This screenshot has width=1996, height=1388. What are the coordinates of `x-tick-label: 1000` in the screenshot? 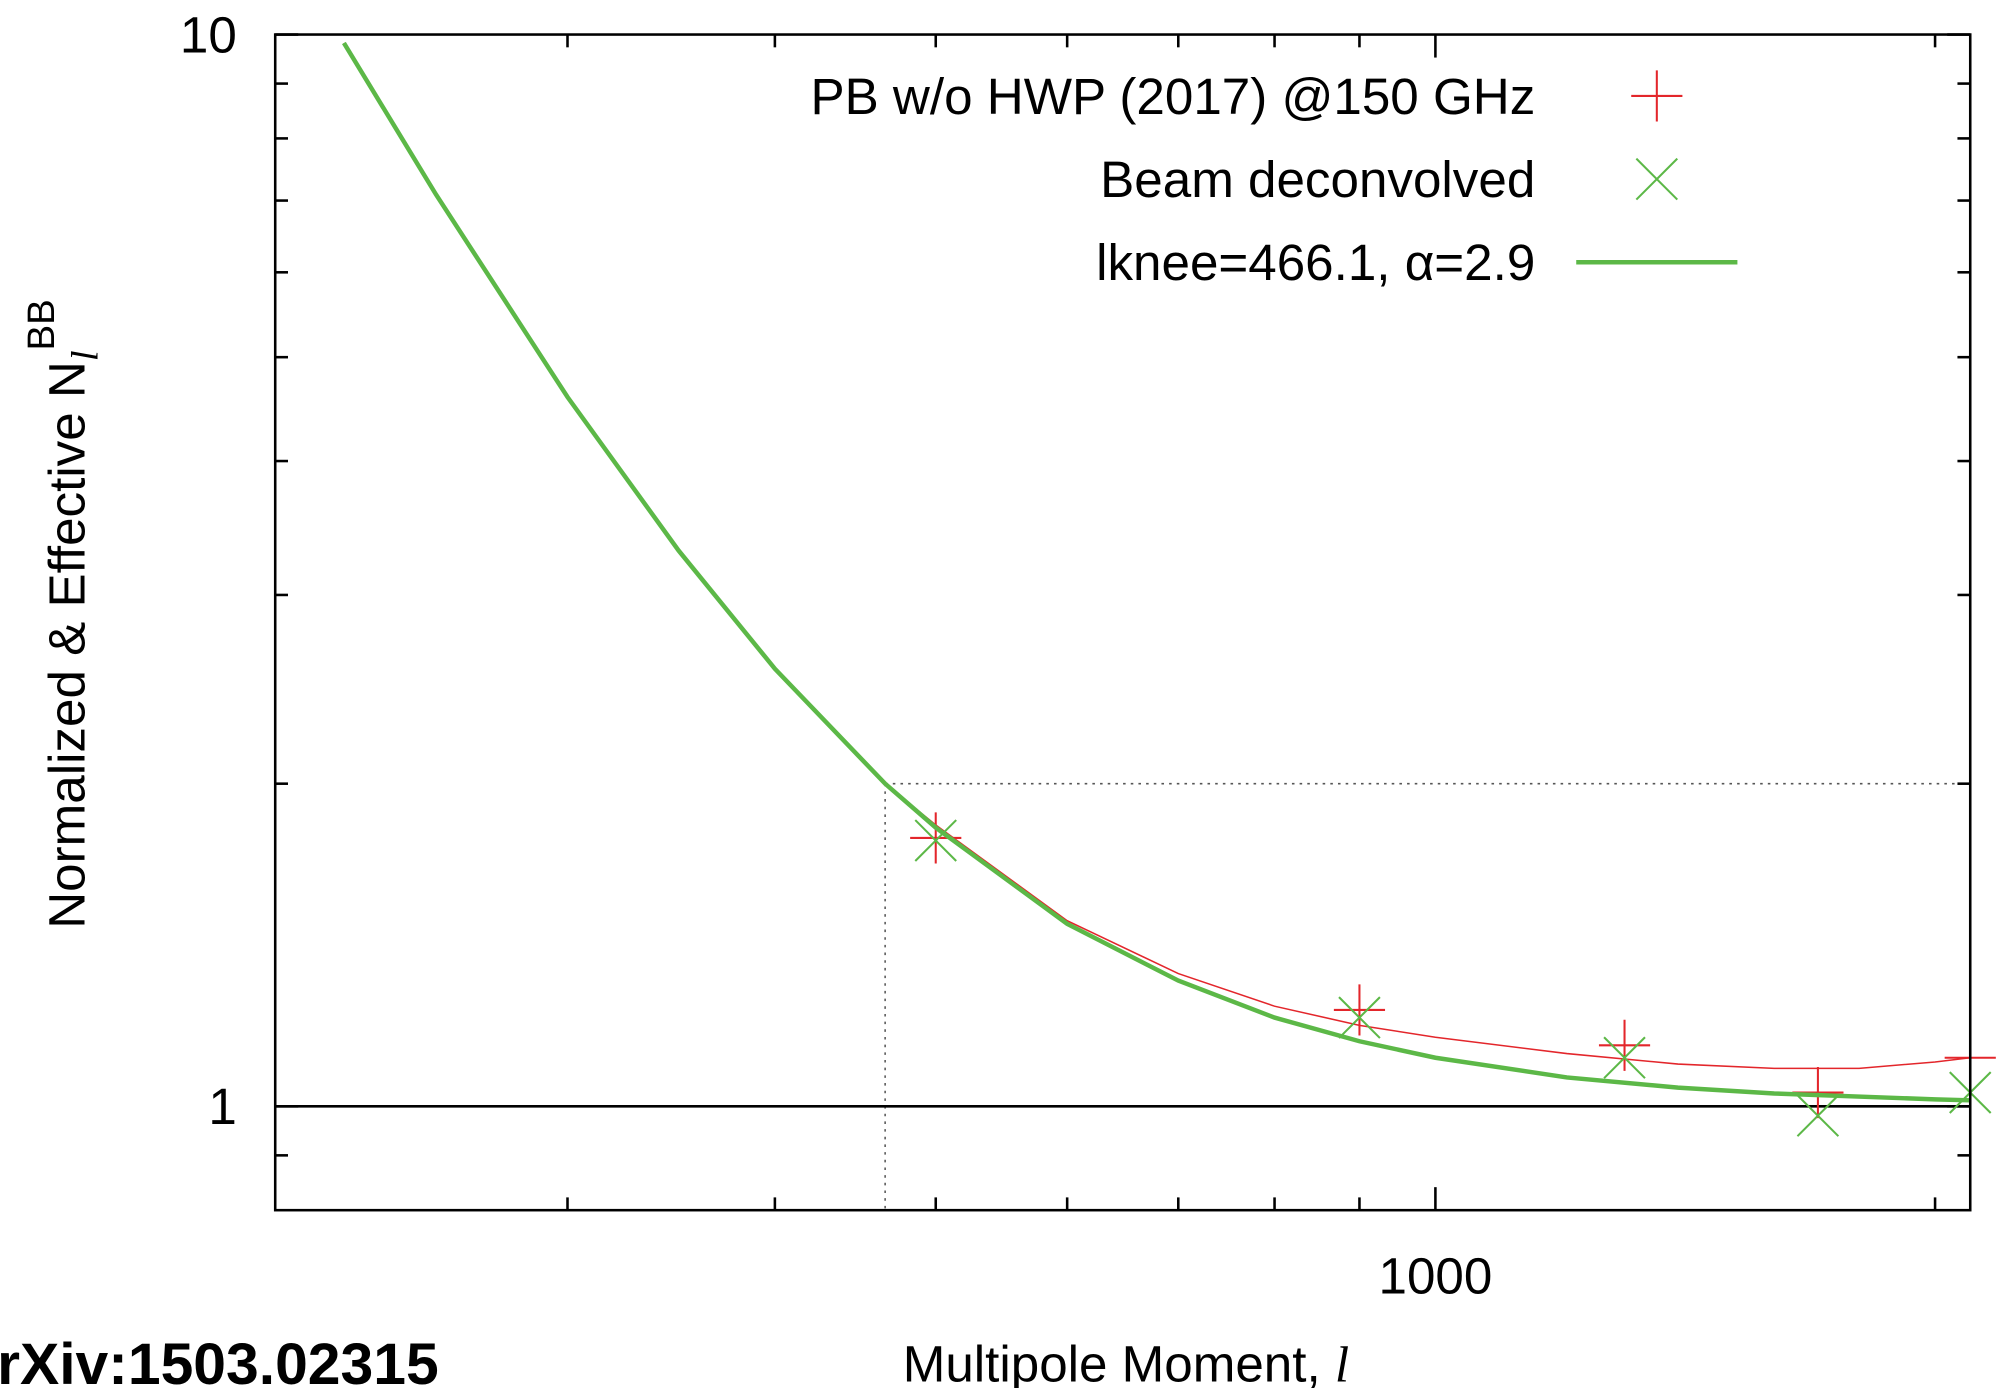 It's located at (1435, 1275).